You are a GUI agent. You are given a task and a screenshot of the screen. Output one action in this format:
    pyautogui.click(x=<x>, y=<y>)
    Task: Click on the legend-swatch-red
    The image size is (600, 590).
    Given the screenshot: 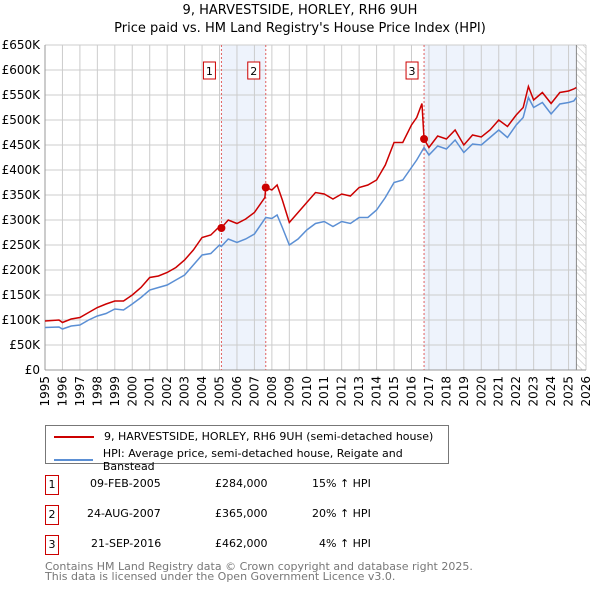 What is the action you would take?
    pyautogui.click(x=74, y=436)
    